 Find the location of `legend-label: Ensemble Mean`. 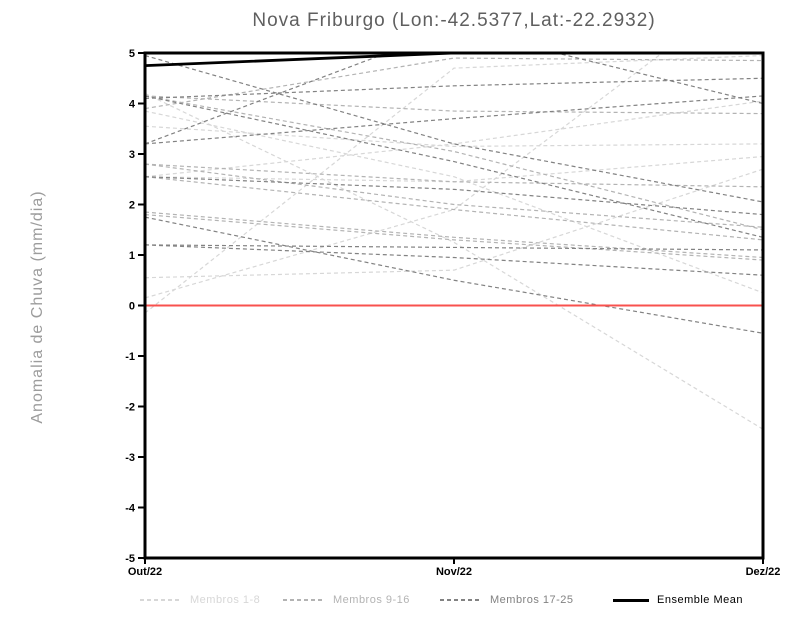

legend-label: Ensemble Mean is located at coordinates (700, 600).